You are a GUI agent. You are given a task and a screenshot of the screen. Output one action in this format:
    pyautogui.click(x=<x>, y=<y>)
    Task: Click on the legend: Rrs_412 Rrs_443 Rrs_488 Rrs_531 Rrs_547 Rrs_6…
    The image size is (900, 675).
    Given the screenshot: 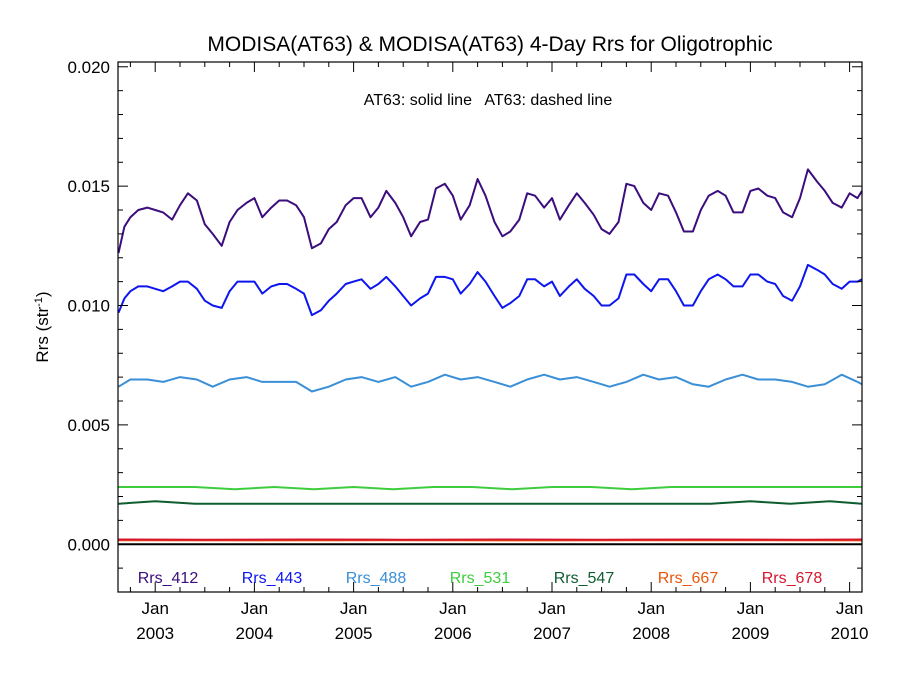 What is the action you would take?
    pyautogui.click(x=480, y=578)
    